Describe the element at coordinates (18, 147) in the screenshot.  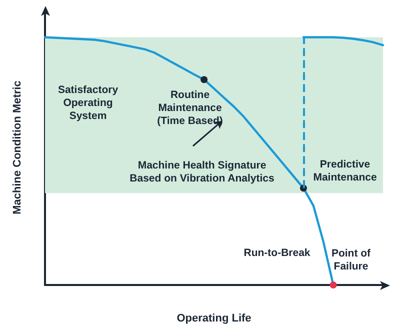
I see `y-axis-title: Machine Condition Metric` at that location.